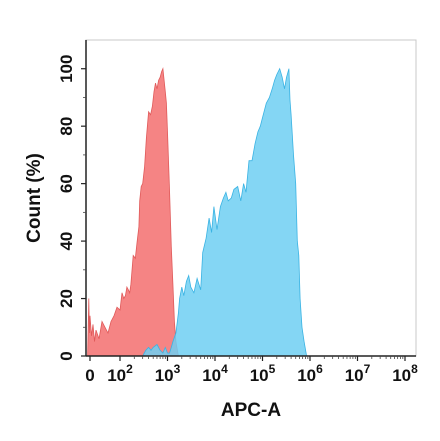 The image size is (440, 441). What do you see at coordinates (66, 241) in the screenshot?
I see `y-tick-label: 40` at bounding box center [66, 241].